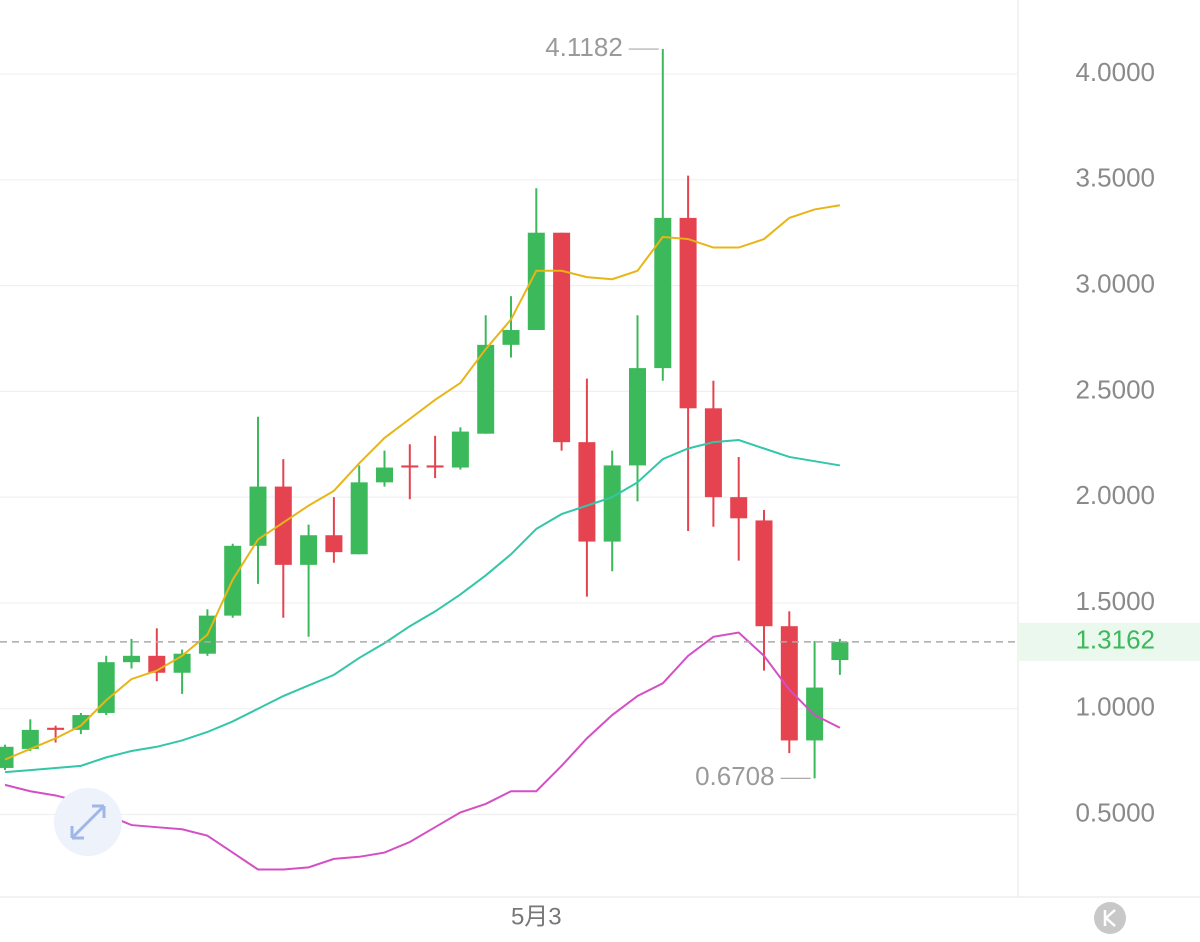 The height and width of the screenshot is (942, 1200). I want to click on kline-button-bg, so click(1110, 918).